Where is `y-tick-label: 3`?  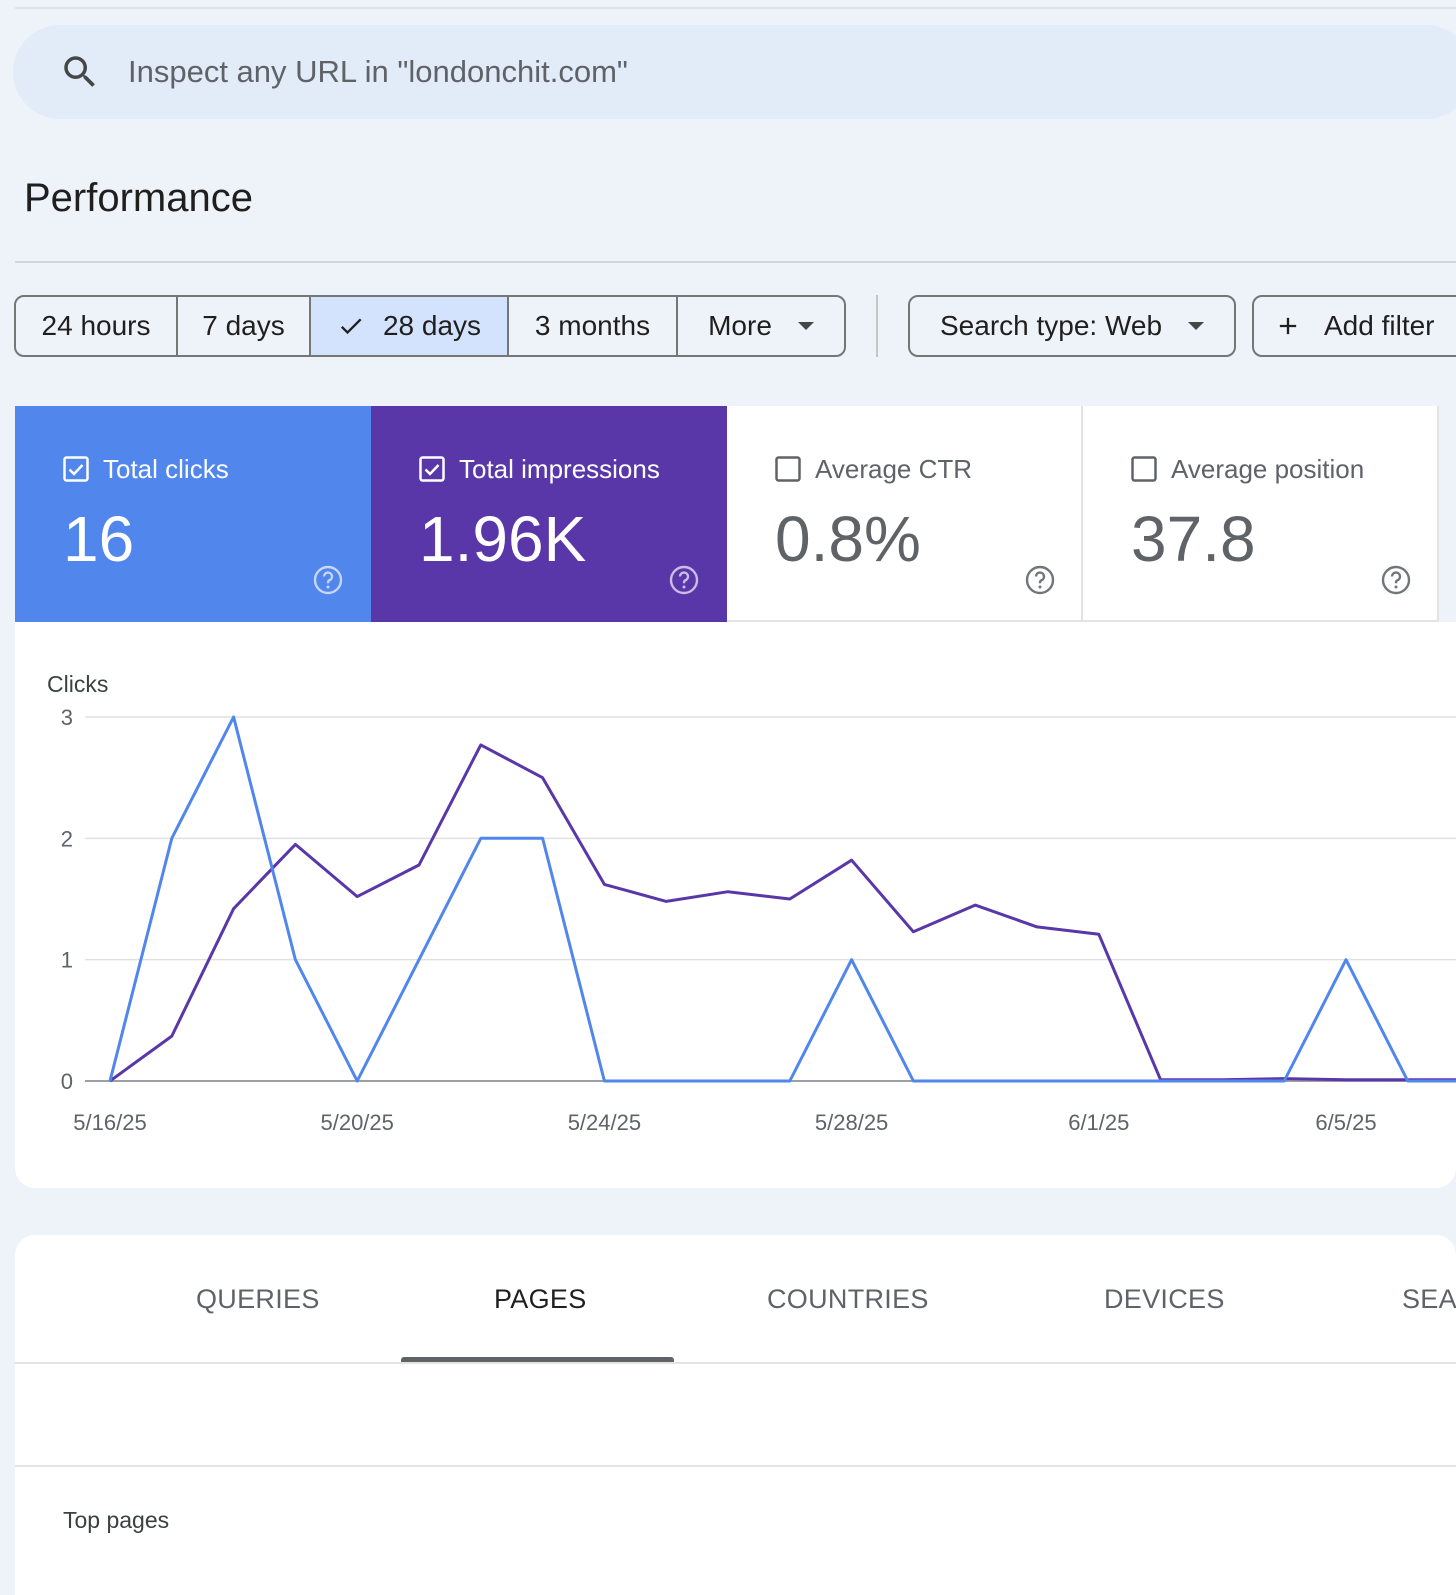 y-tick-label: 3 is located at coordinates (67, 717).